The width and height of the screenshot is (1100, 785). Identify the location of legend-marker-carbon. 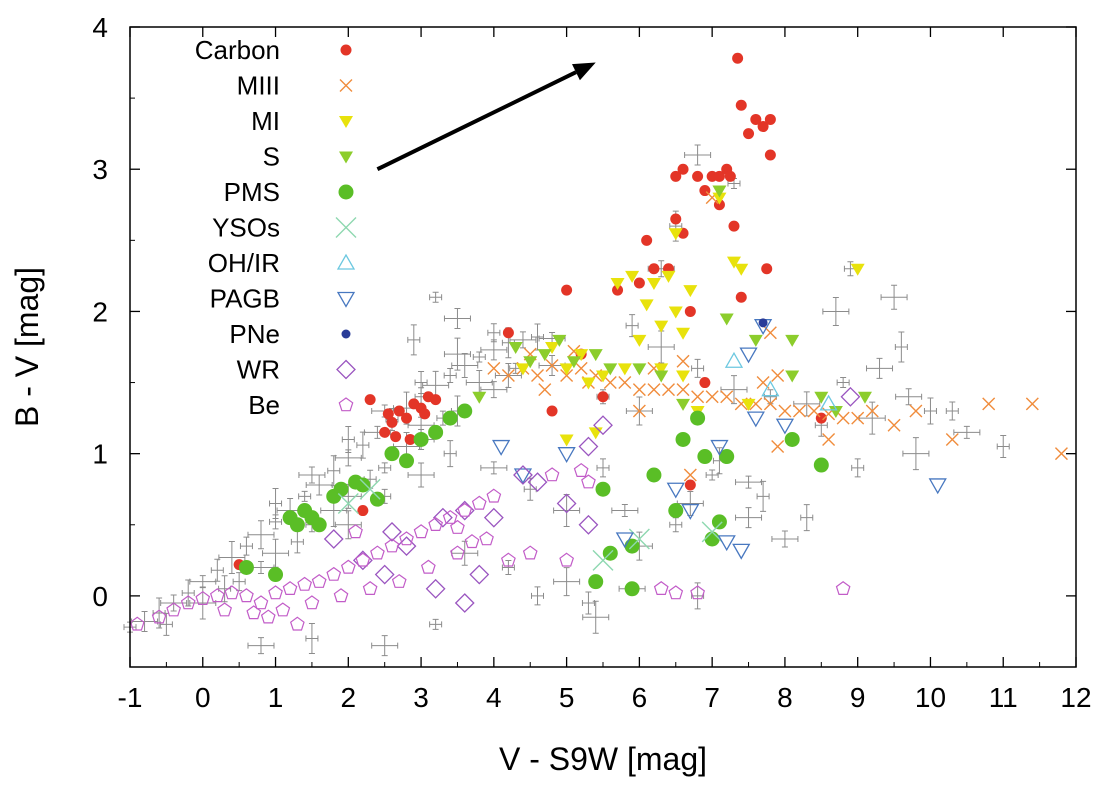
(346, 50).